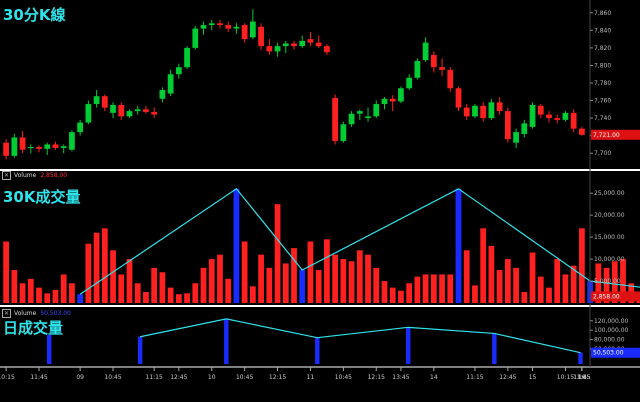  I want to click on price-tick-label: 7,740, so click(602, 118).